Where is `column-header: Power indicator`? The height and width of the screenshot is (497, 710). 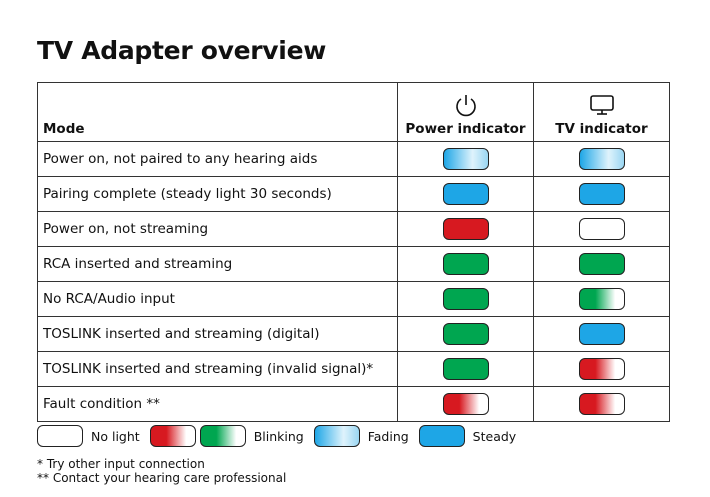 column-header: Power indicator is located at coordinates (465, 112).